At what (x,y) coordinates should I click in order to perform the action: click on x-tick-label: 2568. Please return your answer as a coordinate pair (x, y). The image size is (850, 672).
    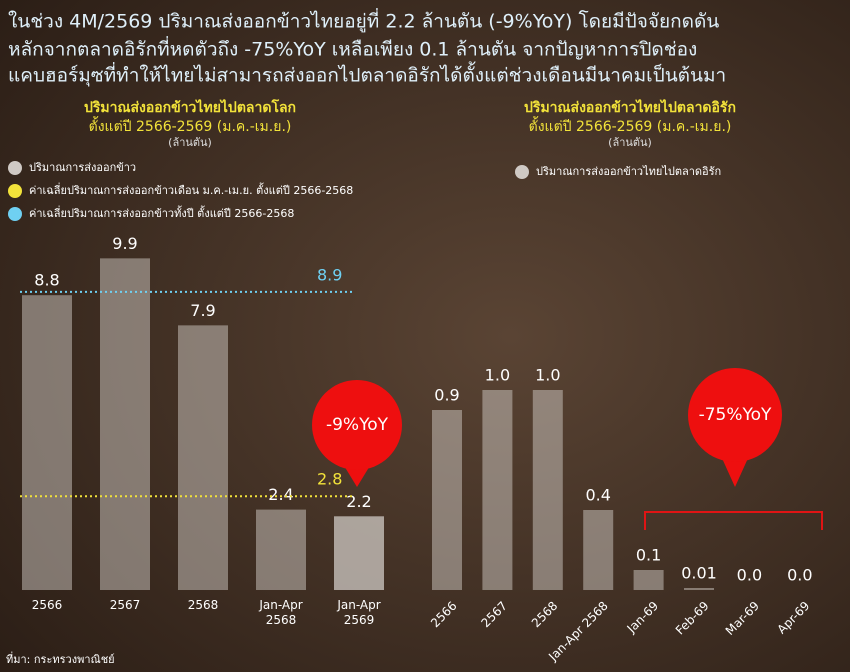
    Looking at the image, I should click on (203, 605).